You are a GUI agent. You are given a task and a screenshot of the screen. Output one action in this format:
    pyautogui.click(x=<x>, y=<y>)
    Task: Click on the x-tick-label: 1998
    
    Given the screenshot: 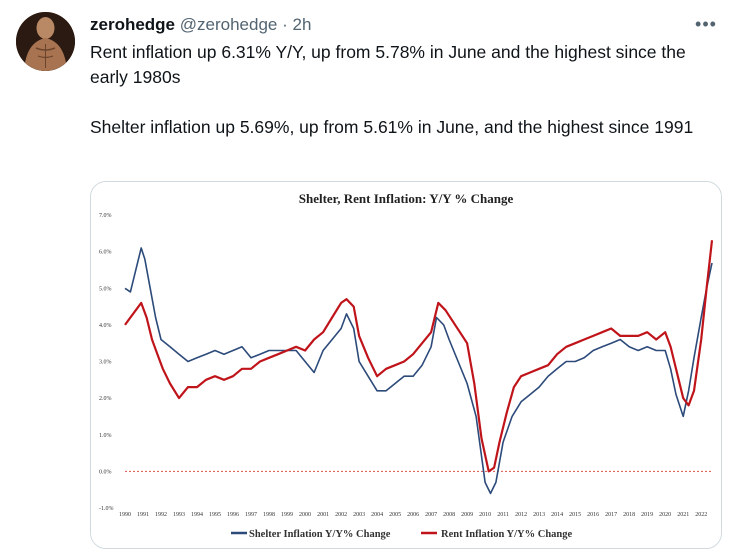 What is the action you would take?
    pyautogui.click(x=269, y=515)
    